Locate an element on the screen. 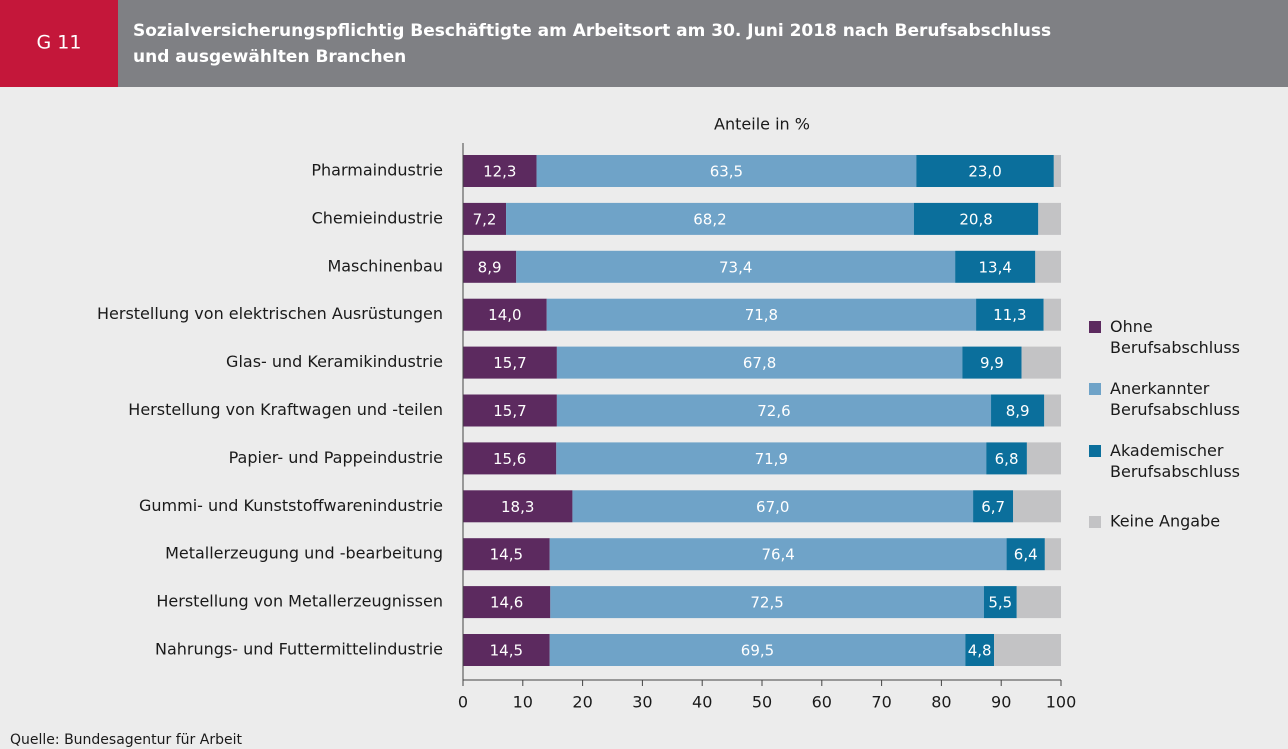 This screenshot has width=1288, height=749. value-label: 71,9 is located at coordinates (771, 459).